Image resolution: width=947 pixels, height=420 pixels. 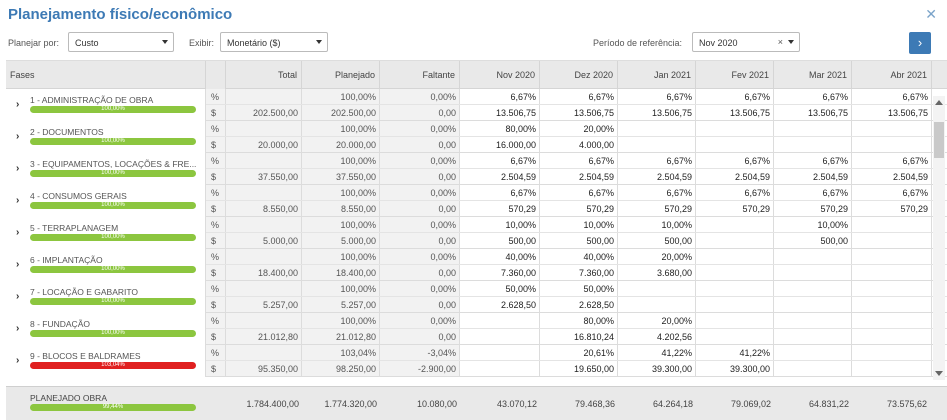 What do you see at coordinates (579, 352) in the screenshot?
I see `month-cell: 20,61%` at bounding box center [579, 352].